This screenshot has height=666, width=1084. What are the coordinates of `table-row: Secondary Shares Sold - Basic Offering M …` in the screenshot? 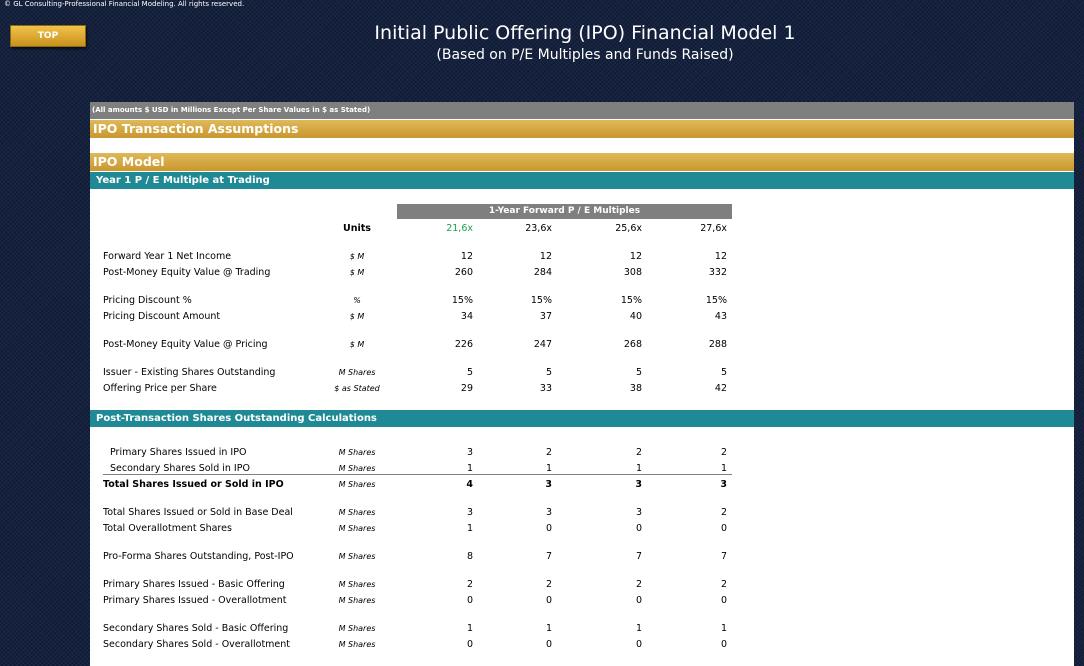 It's located at (582, 630).